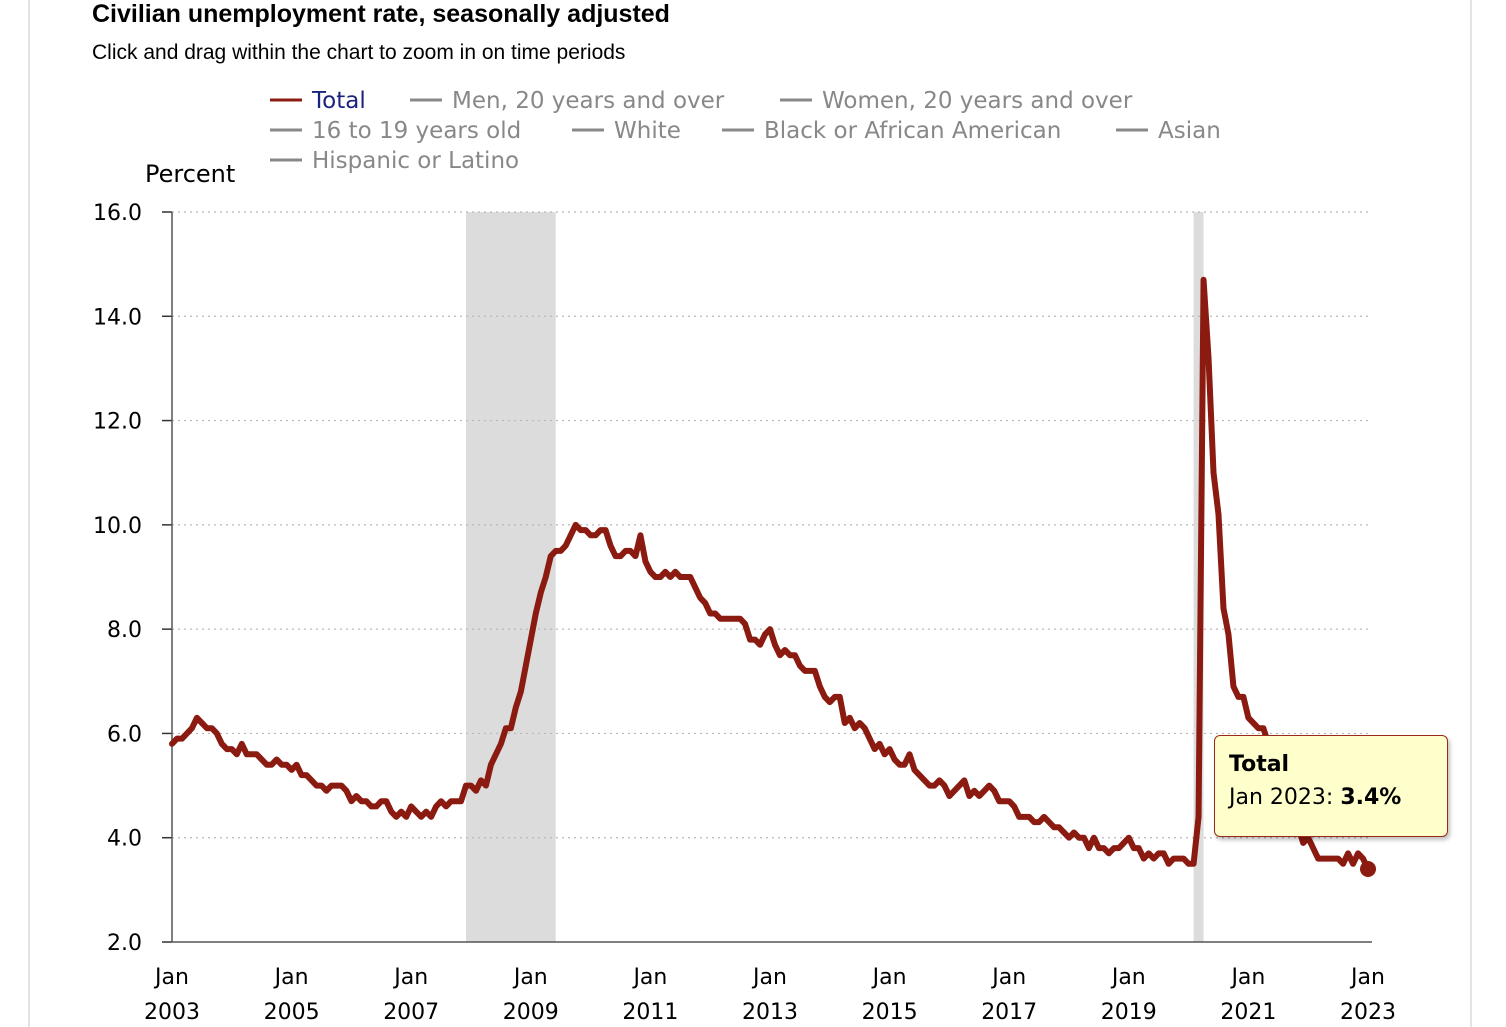 This screenshot has height=1027, width=1506. Describe the element at coordinates (292, 1012) in the screenshot. I see `x-tick-year: 2005` at that location.